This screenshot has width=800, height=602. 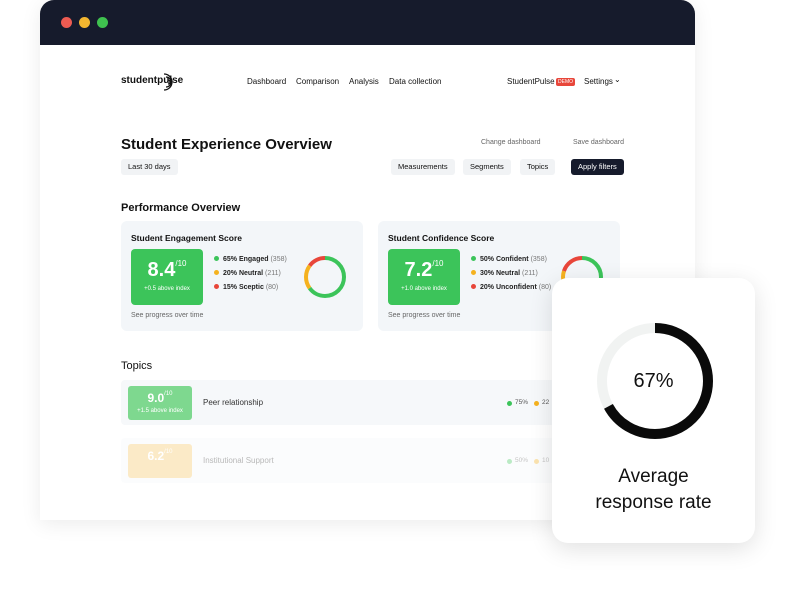 What do you see at coordinates (415, 81) in the screenshot?
I see `nav-link: Data collection` at bounding box center [415, 81].